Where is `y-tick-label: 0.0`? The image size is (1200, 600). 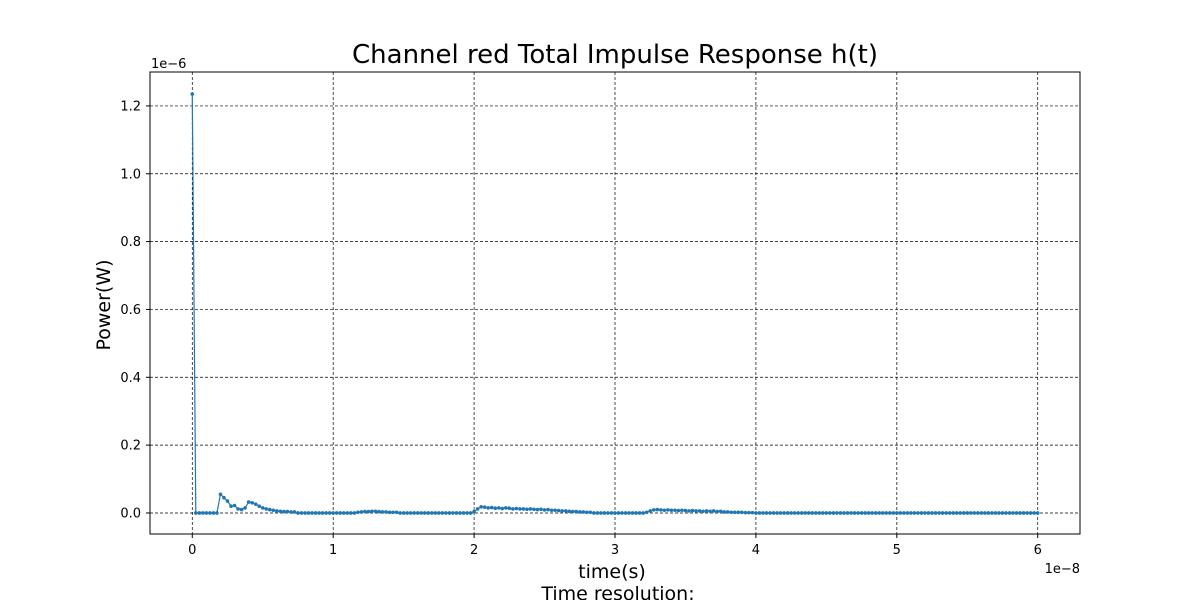
y-tick-label: 0.0 is located at coordinates (130, 513).